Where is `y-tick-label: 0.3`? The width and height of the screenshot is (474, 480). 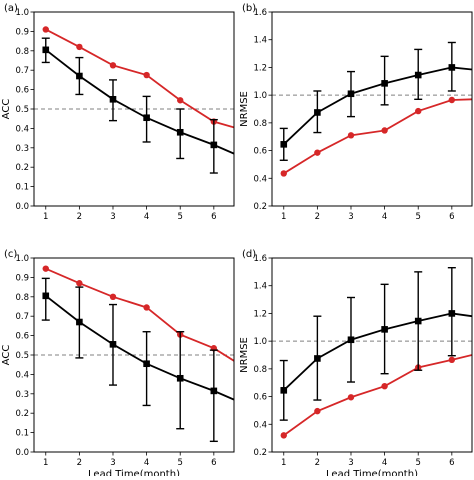
y-tick-label: 0.3 is located at coordinates (22, 395).